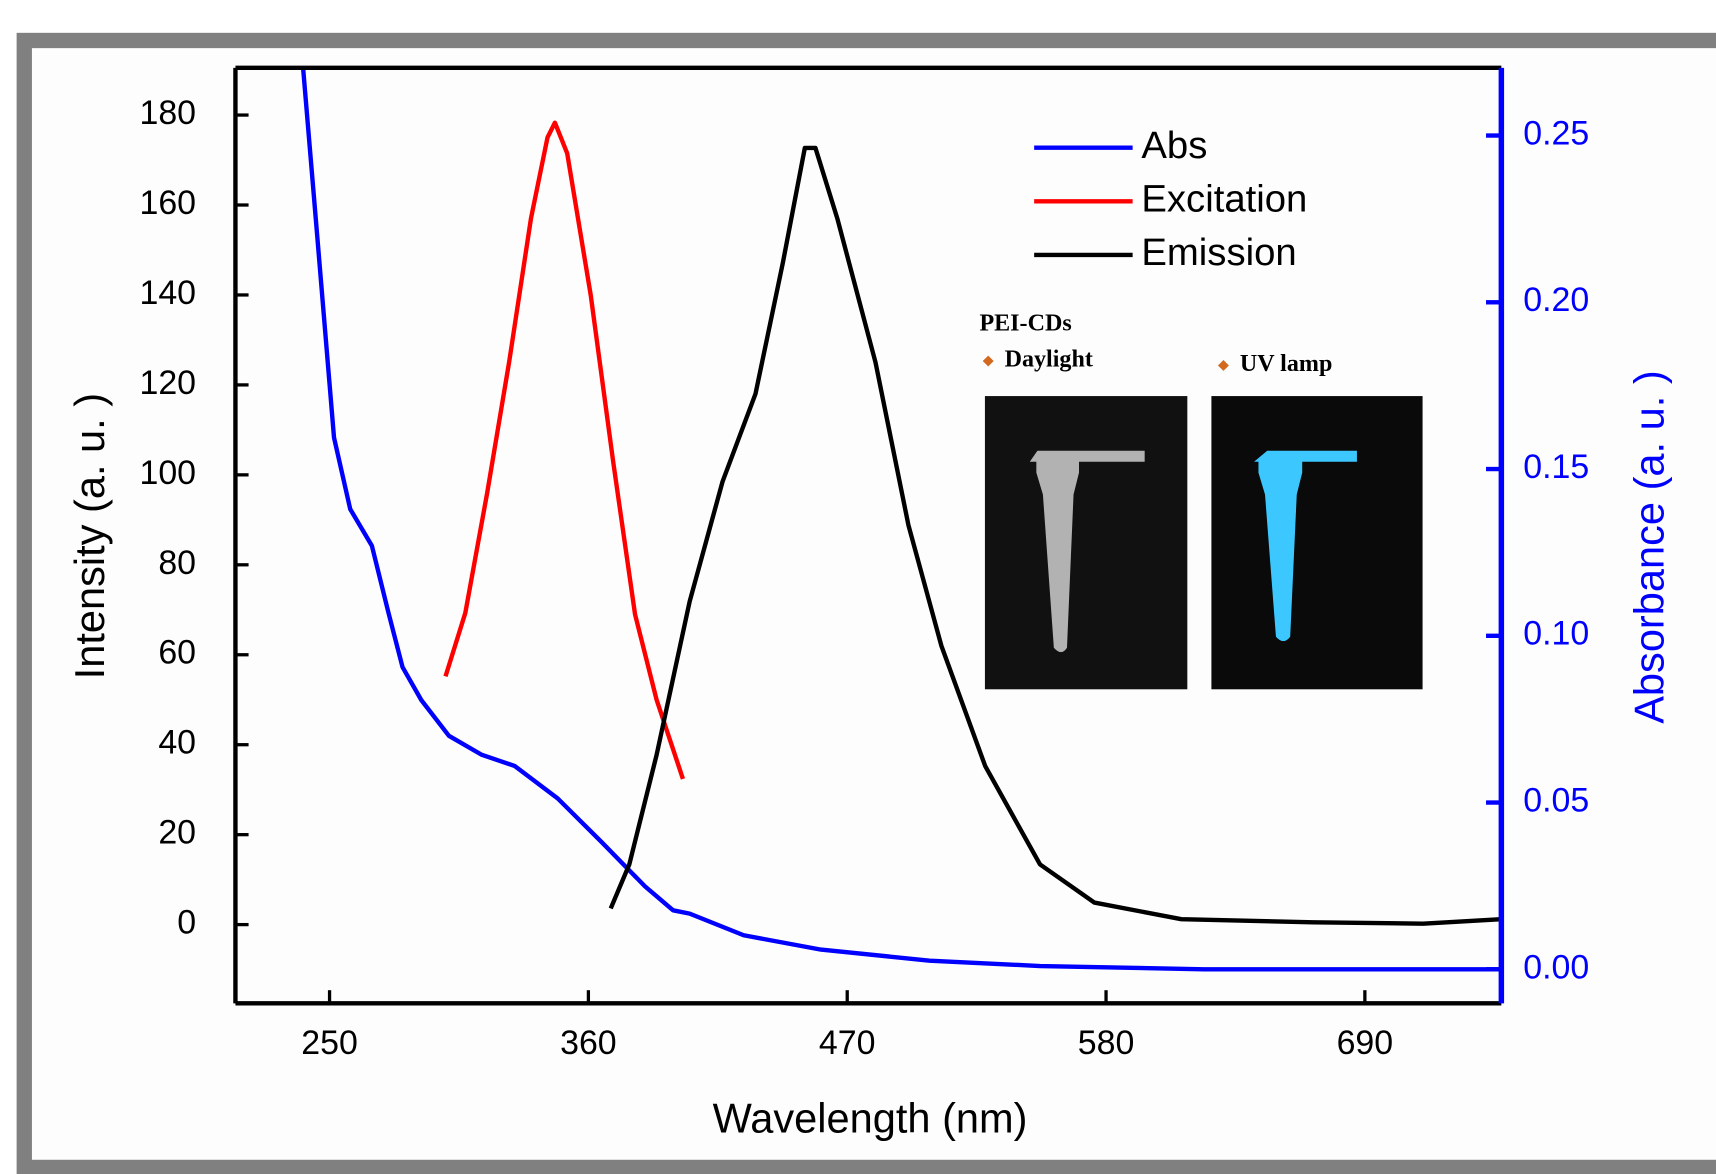 The width and height of the screenshot is (1716, 1174). I want to click on y-tick-label: 80, so click(177, 563).